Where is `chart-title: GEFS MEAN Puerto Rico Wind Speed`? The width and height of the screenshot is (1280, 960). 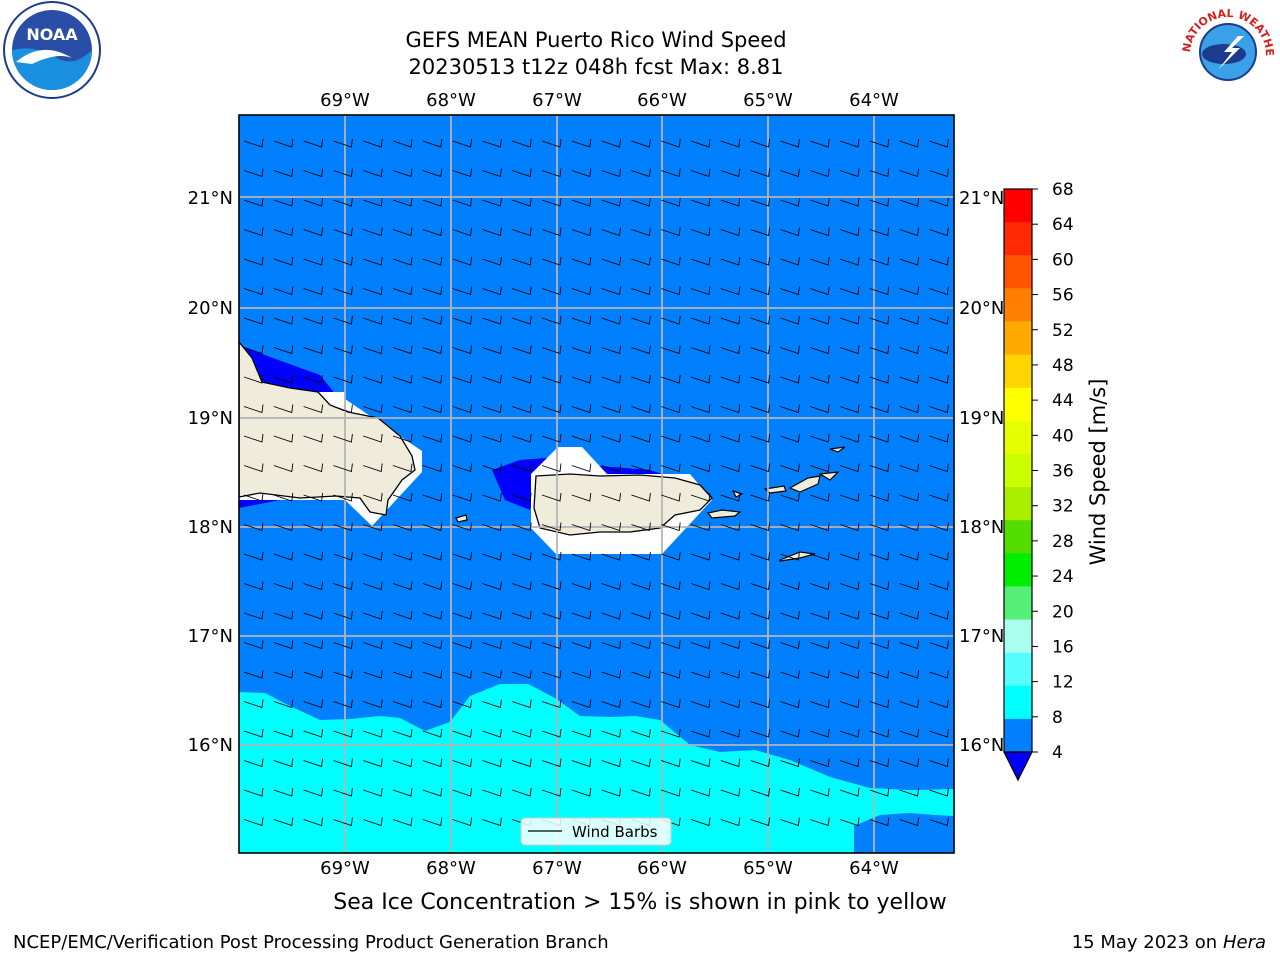 chart-title: GEFS MEAN Puerto Rico Wind Speed is located at coordinates (596, 40).